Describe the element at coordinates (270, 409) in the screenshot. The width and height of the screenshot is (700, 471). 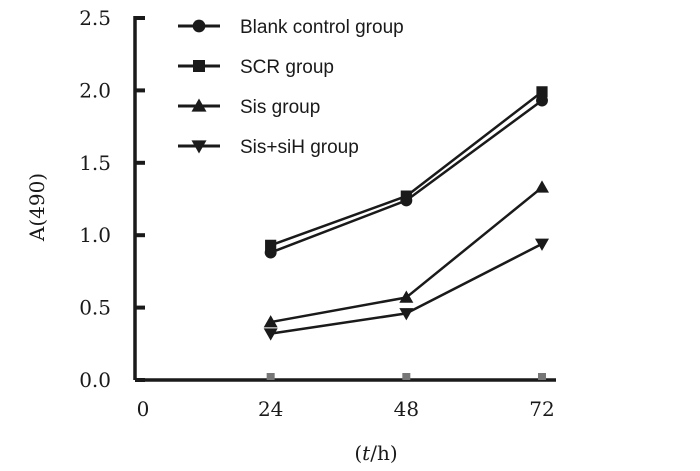
I see `x-tick-label-1: 24` at that location.